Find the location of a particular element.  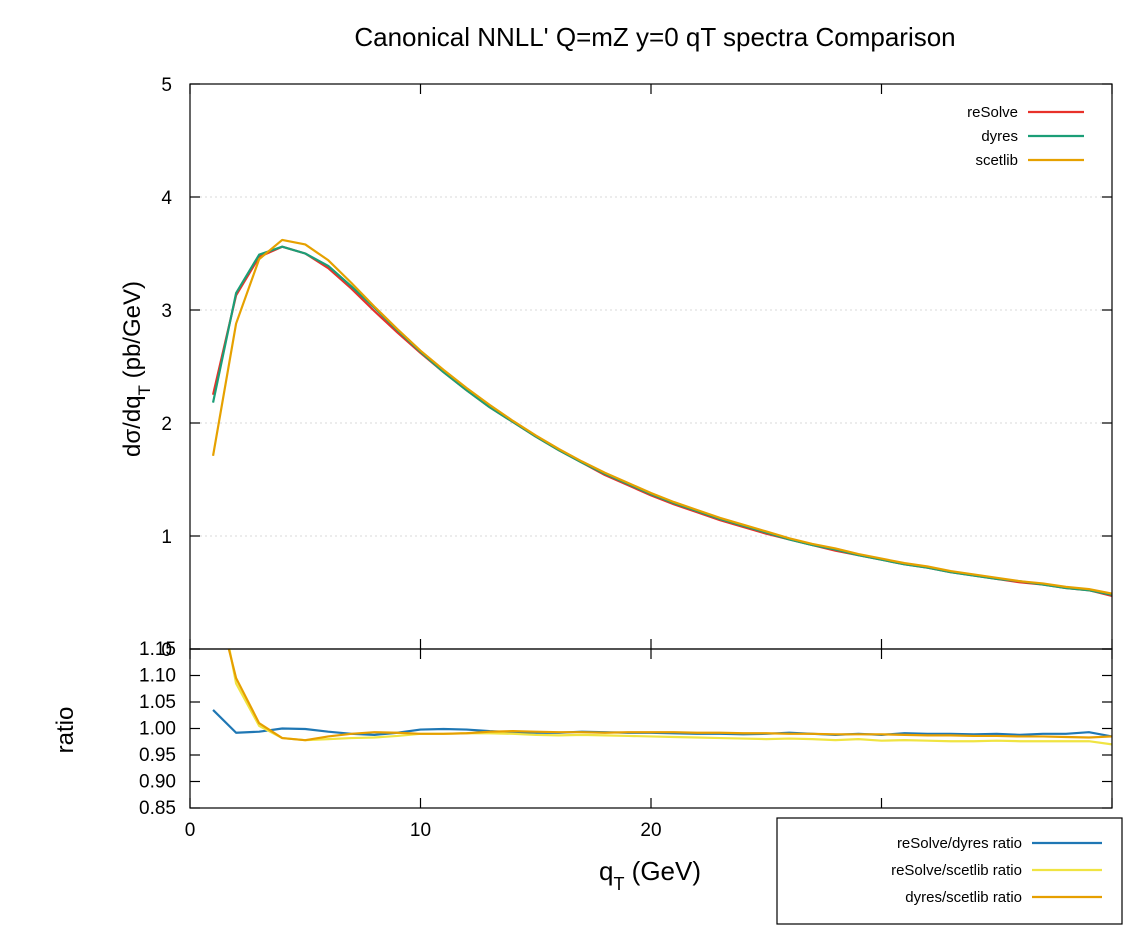

ratio-y-tick-label: 1.00 is located at coordinates (157, 729).